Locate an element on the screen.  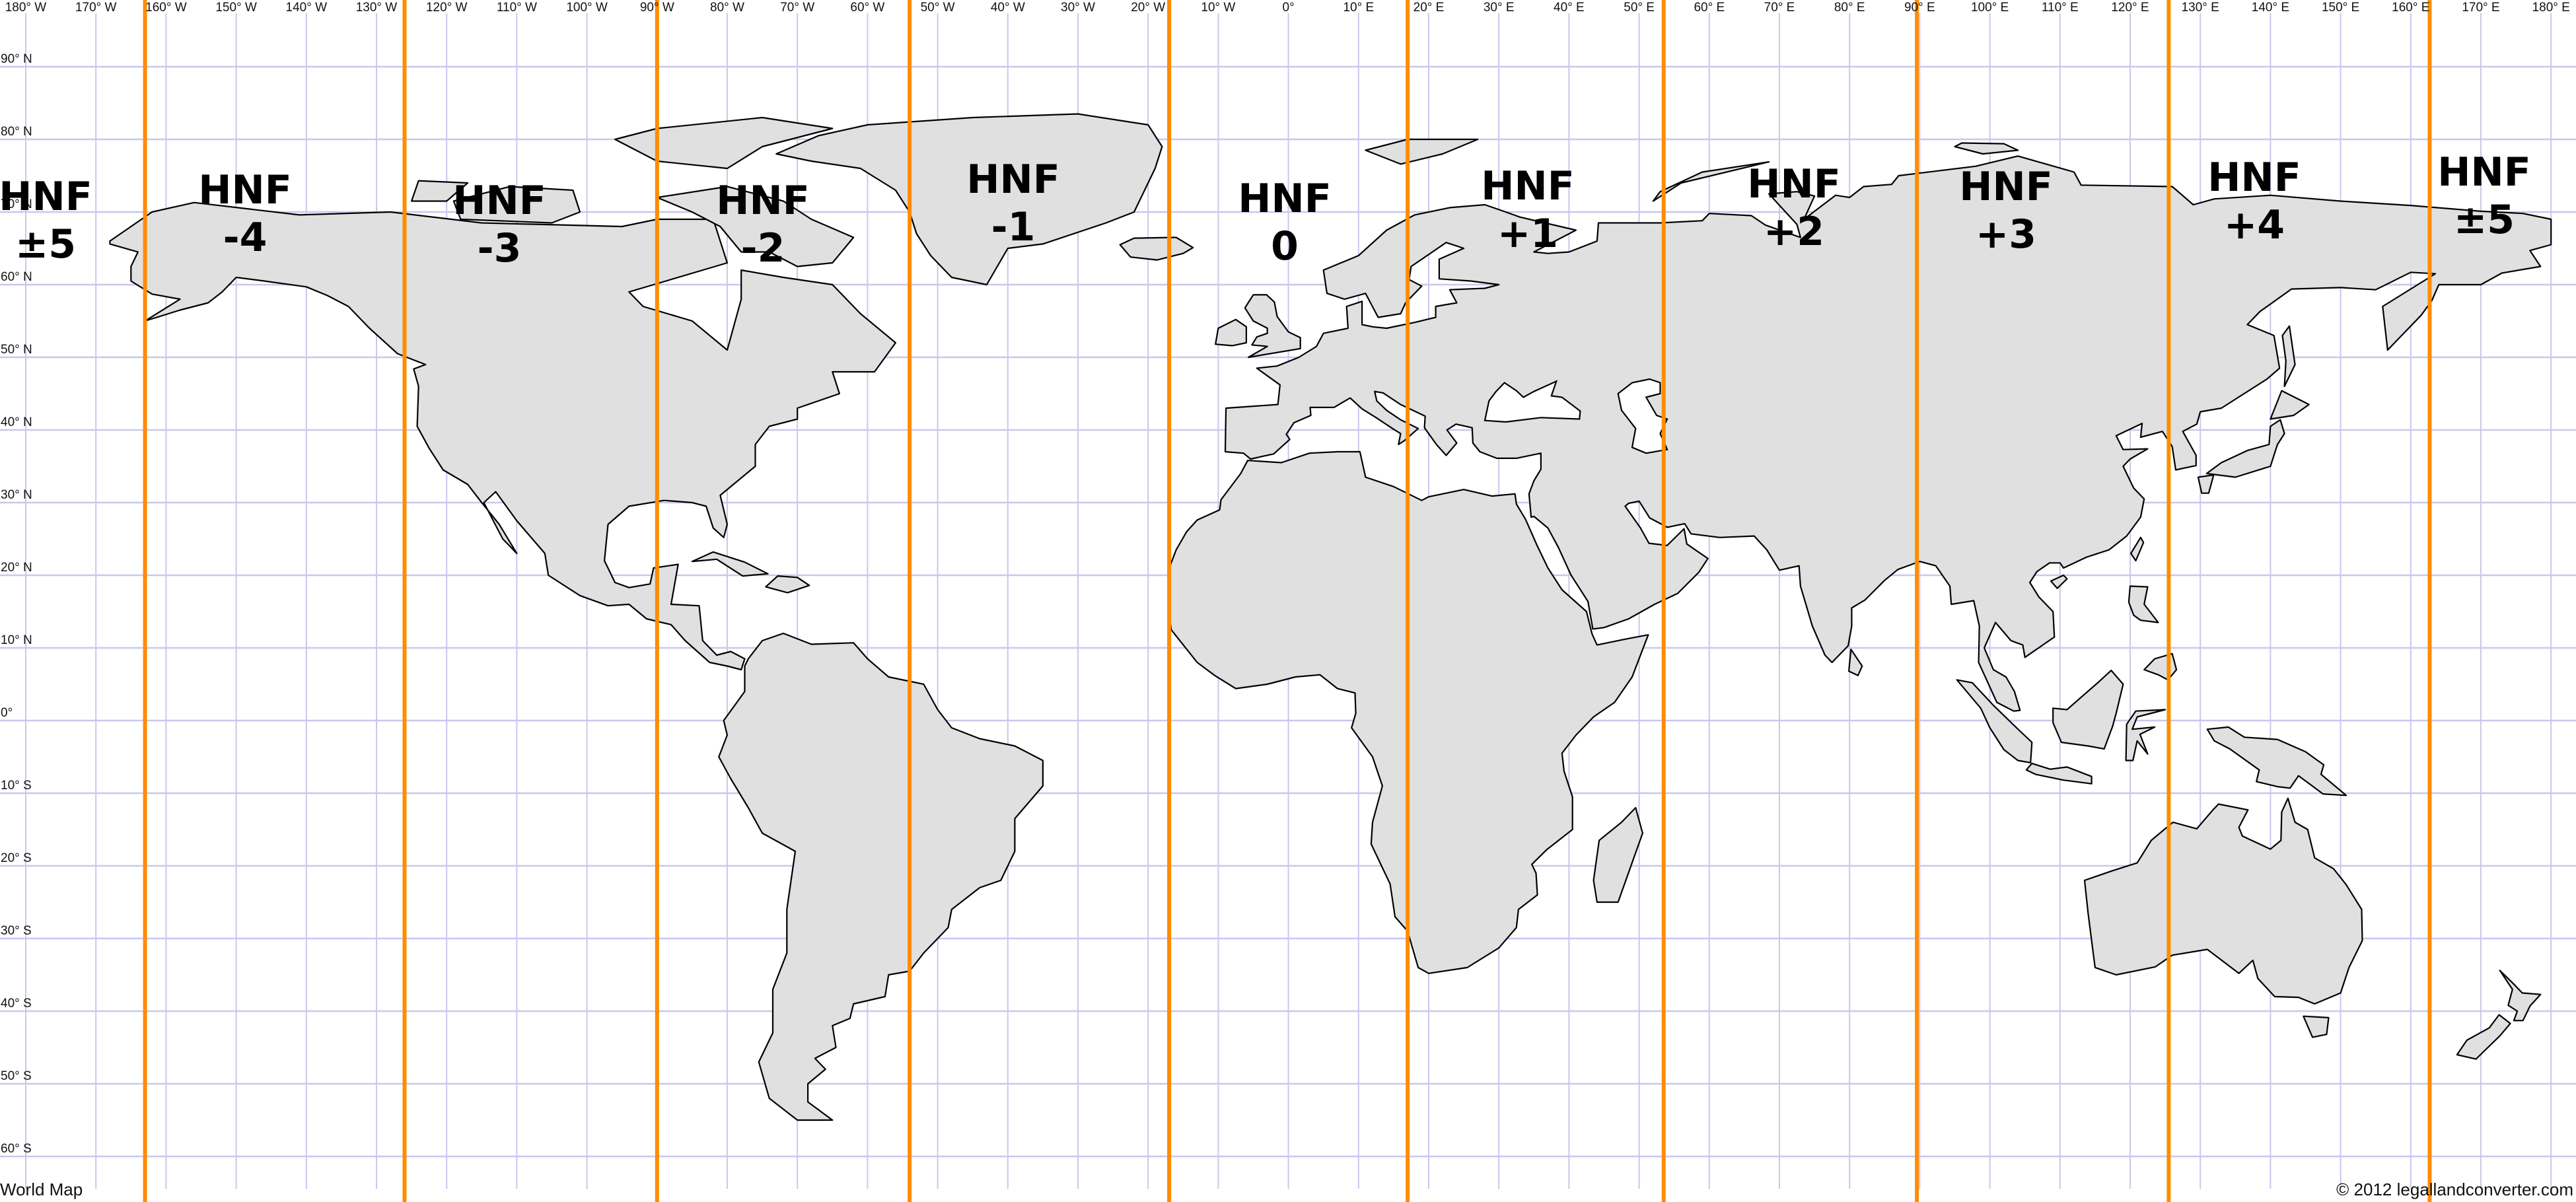
longitude-label: 120° E is located at coordinates (2130, 8).